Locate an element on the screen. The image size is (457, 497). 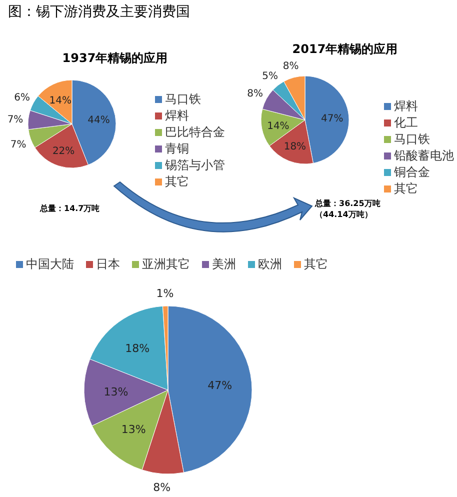
chart-title: 2017年精锡的应用 is located at coordinates (345, 49).